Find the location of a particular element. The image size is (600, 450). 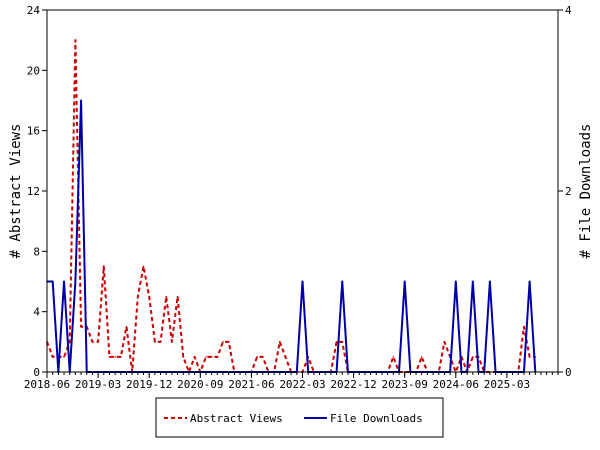

y-right-tick-label: 4 is located at coordinates (568, 10).